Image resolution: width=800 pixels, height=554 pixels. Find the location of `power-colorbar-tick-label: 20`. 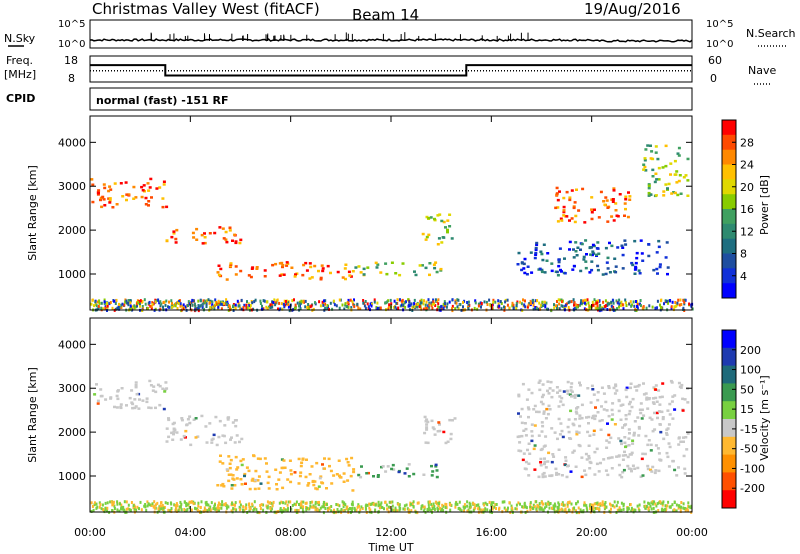

power-colorbar-tick-label: 20 is located at coordinates (747, 187).